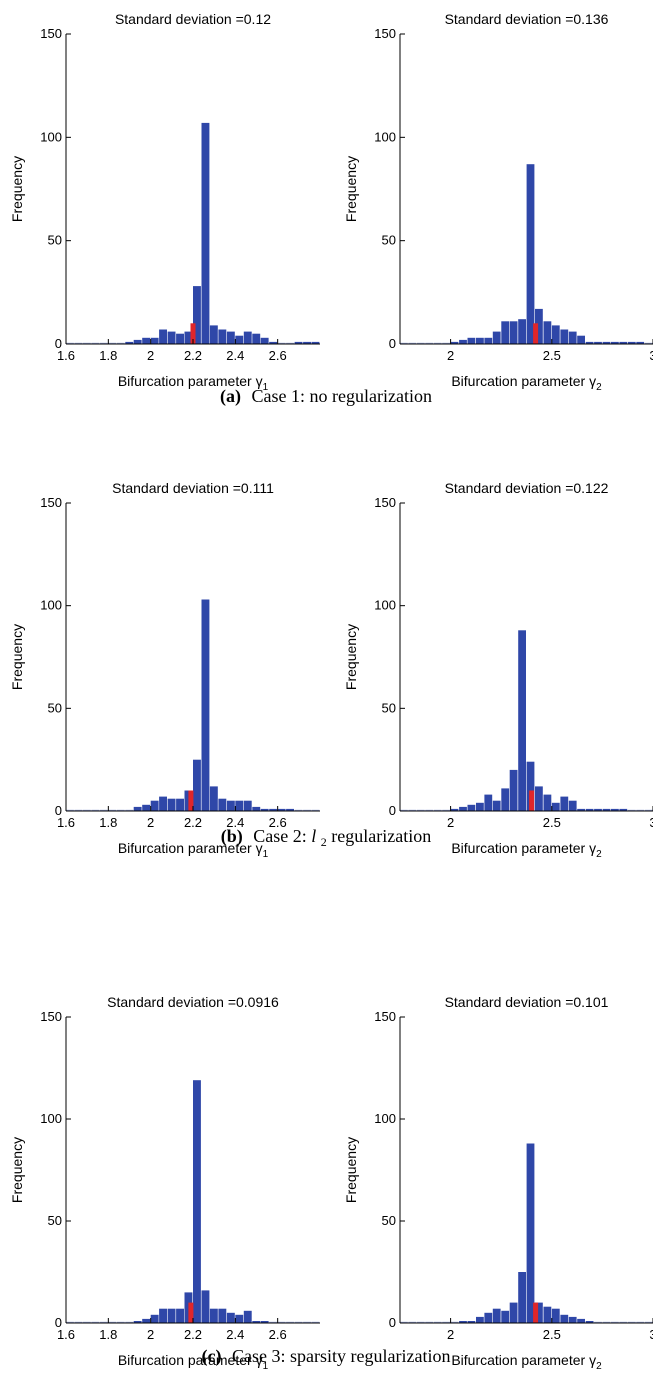  What do you see at coordinates (313, 836) in the screenshot?
I see `caption-b-math: l` at bounding box center [313, 836].